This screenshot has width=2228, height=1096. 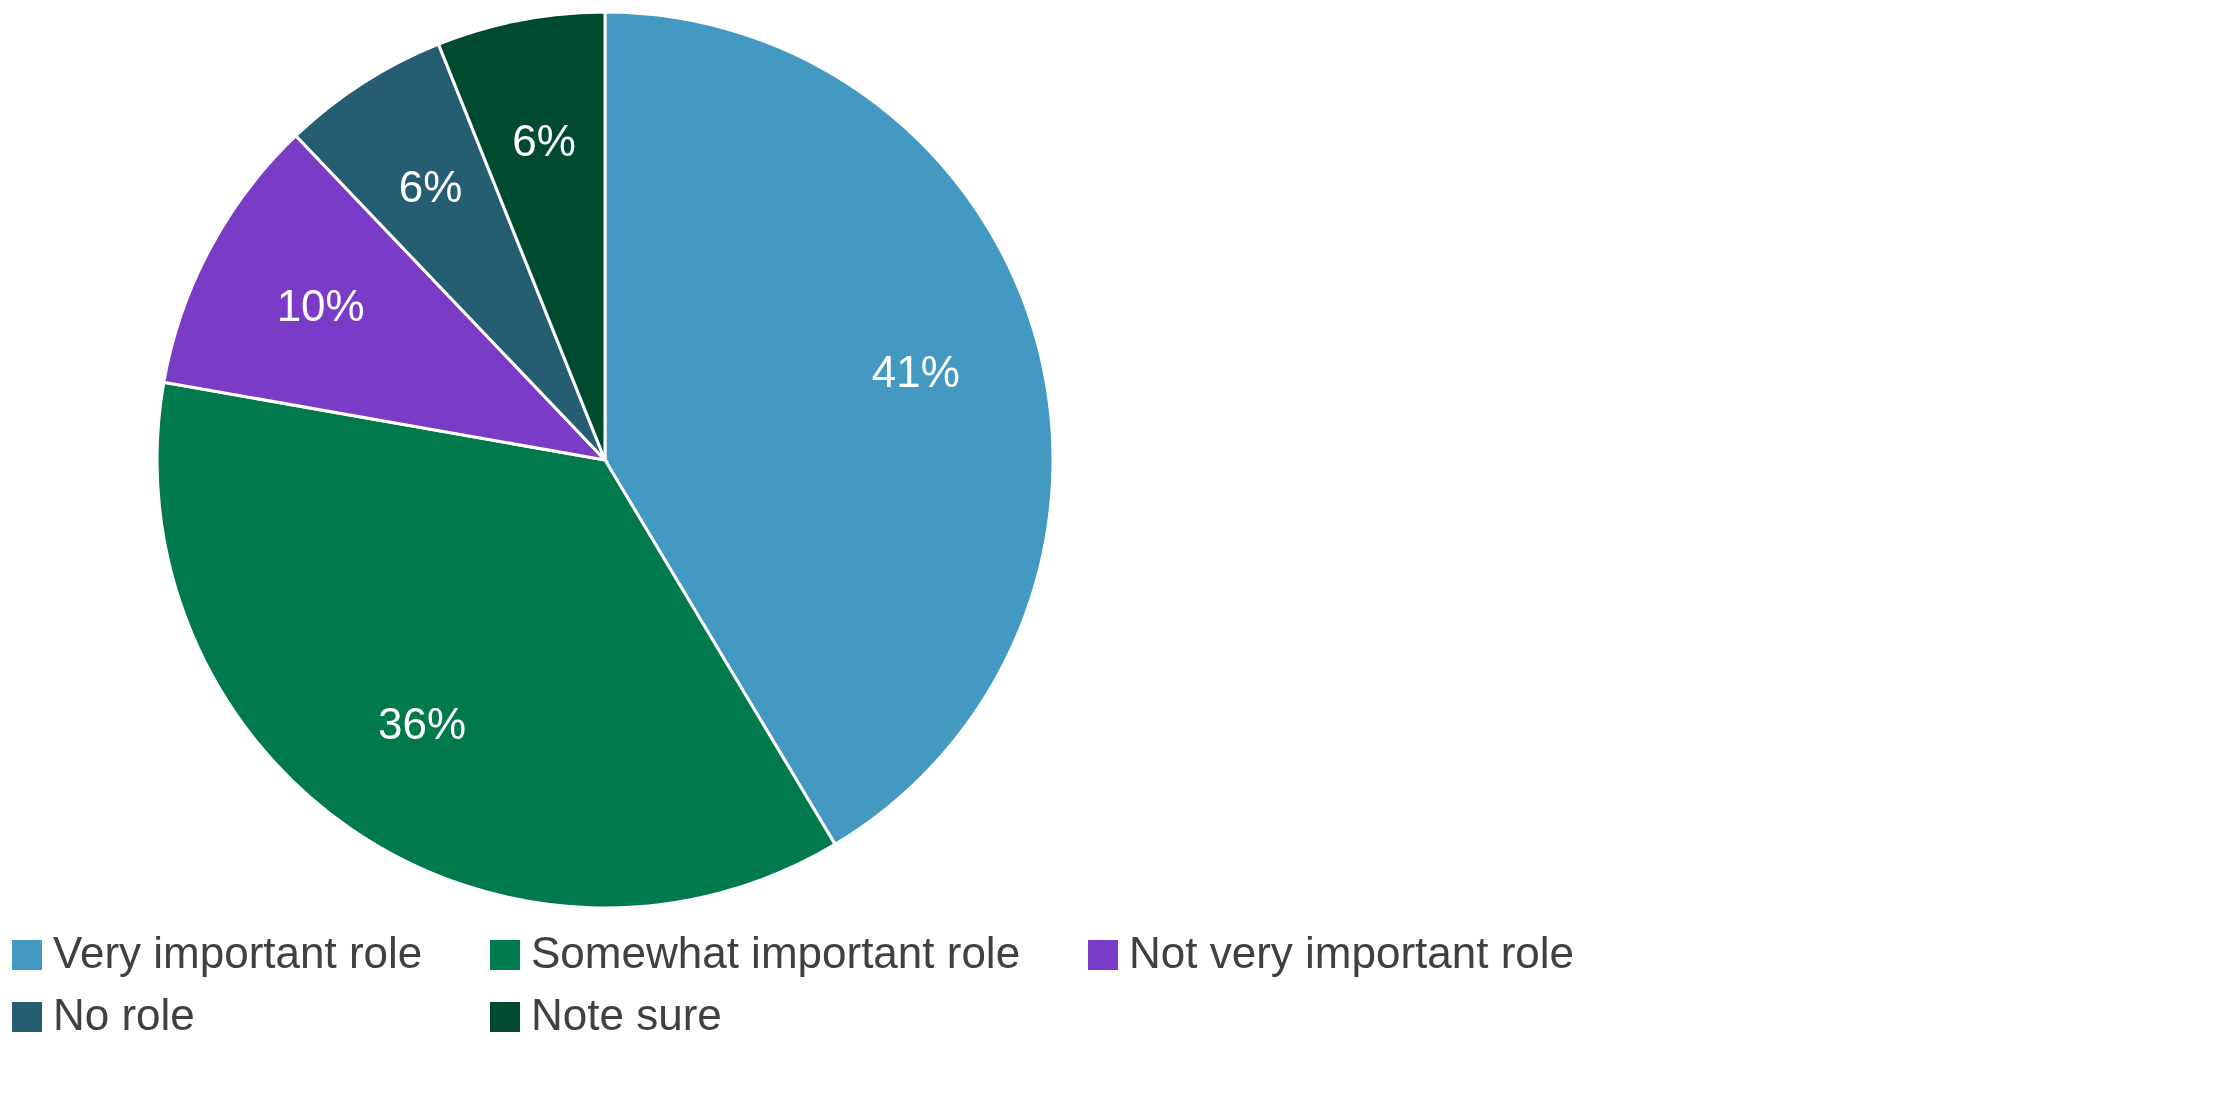 What do you see at coordinates (915, 372) in the screenshot?
I see `data-label: 41%` at bounding box center [915, 372].